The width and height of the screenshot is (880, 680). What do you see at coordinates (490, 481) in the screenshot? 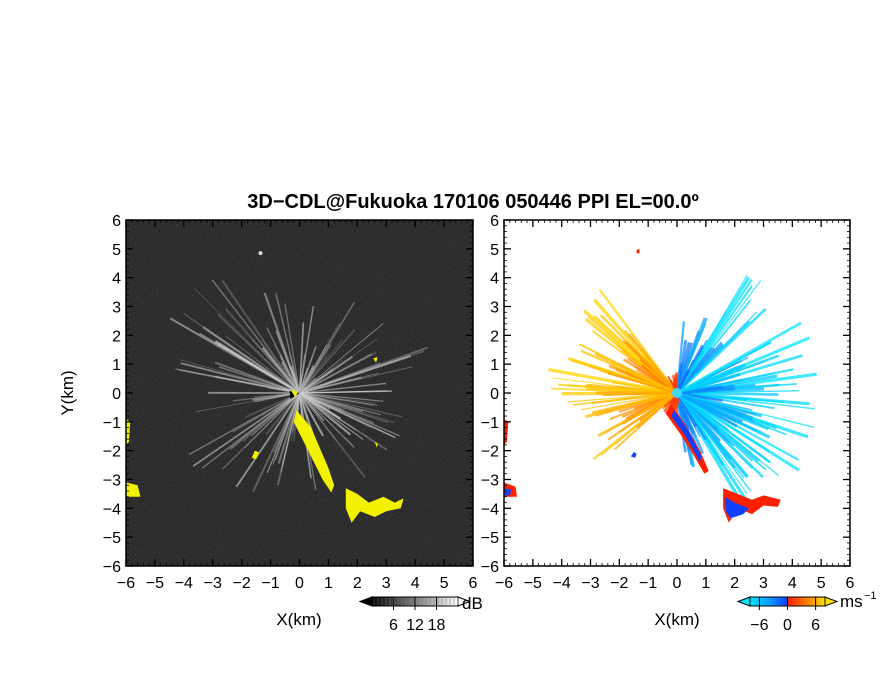
I see `y-tick-label: −3` at bounding box center [490, 481].